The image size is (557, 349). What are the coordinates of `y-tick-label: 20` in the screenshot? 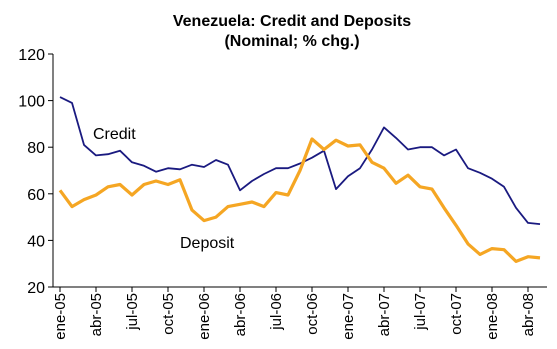 It's located at (36, 288).